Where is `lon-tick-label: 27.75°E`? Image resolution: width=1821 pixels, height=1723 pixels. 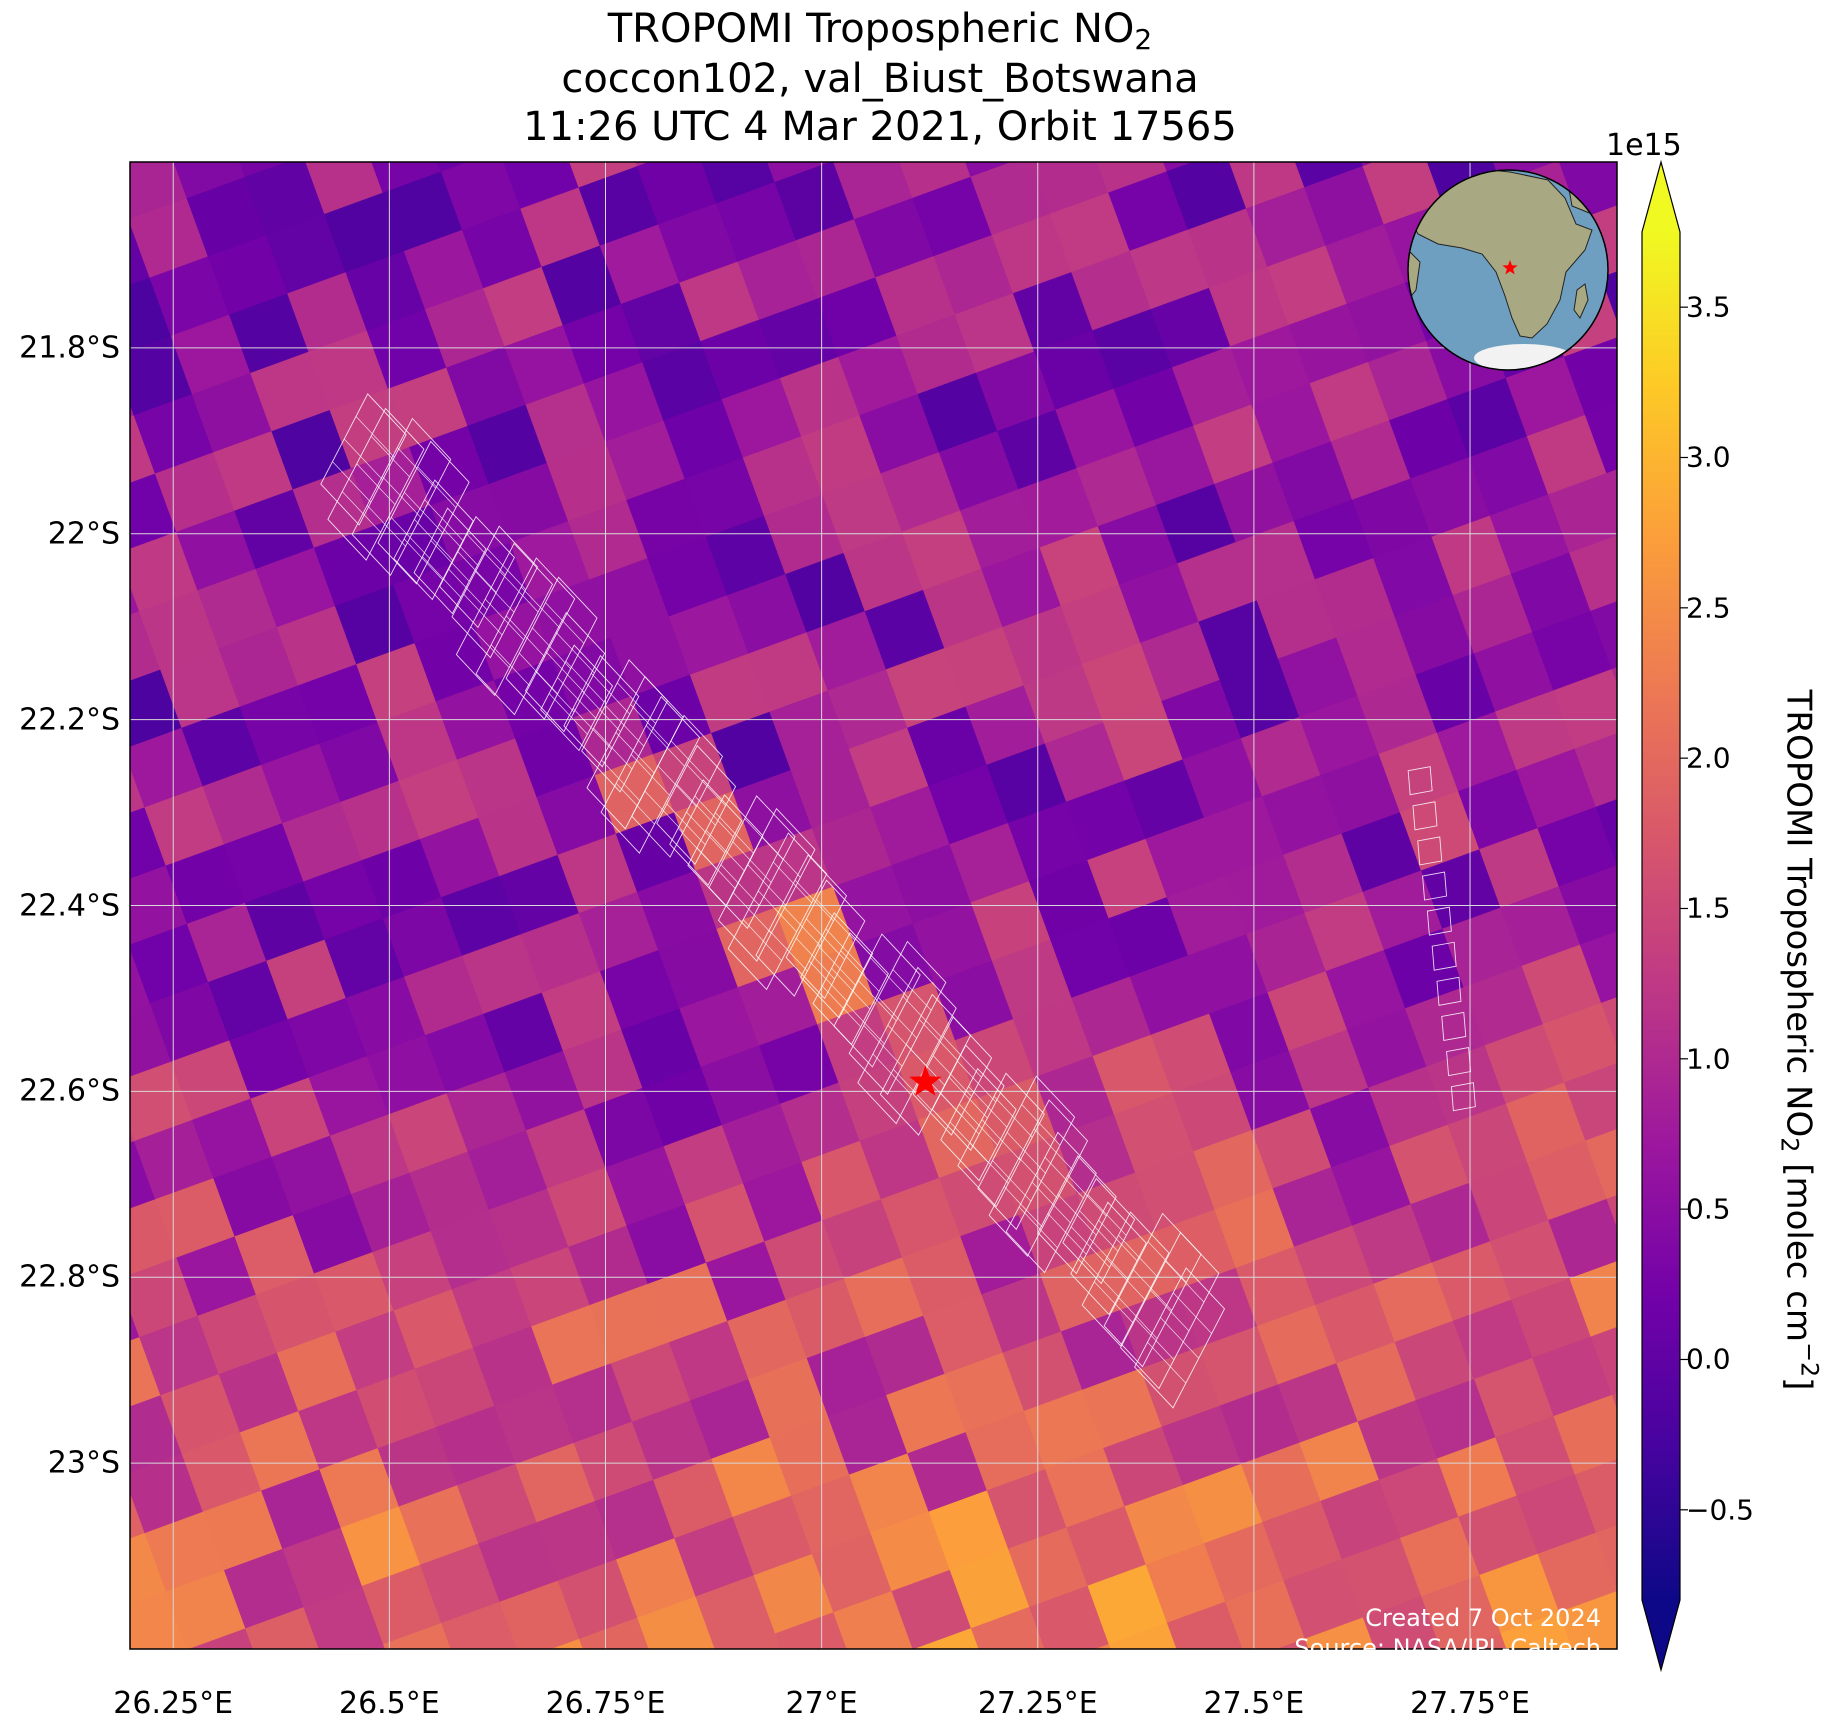
lon-tick-label: 27.75°E is located at coordinates (1470, 1703).